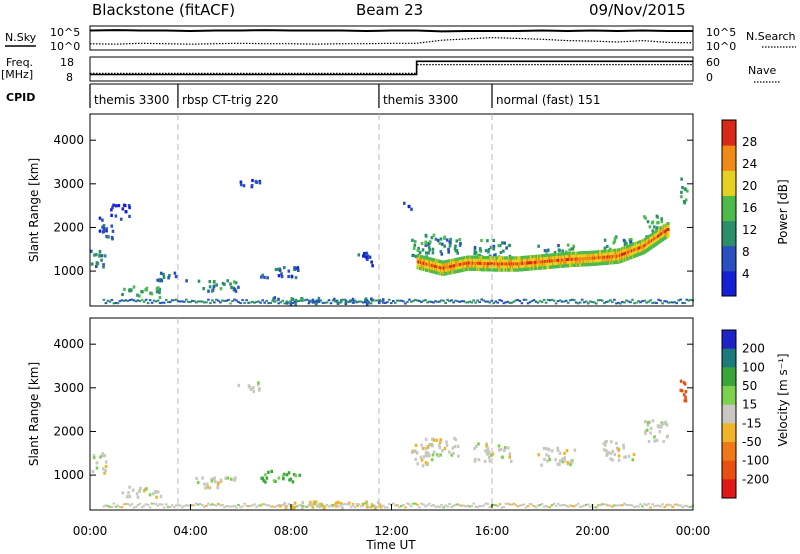 This screenshot has height=554, width=800. I want to click on y-tick-label: 2000, so click(68, 227).